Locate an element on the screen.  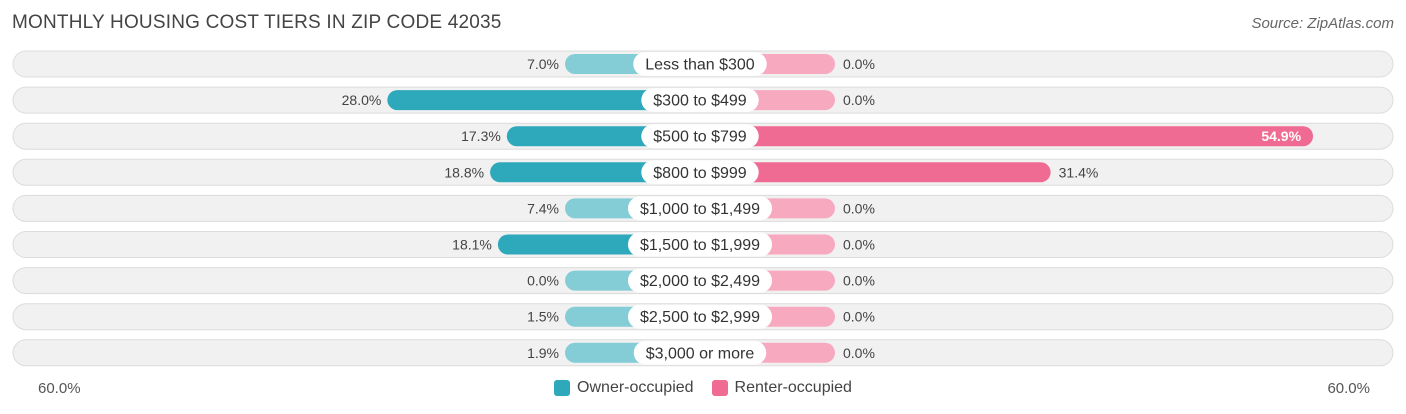
renter-value-label: 54.9% is located at coordinates (1281, 136).